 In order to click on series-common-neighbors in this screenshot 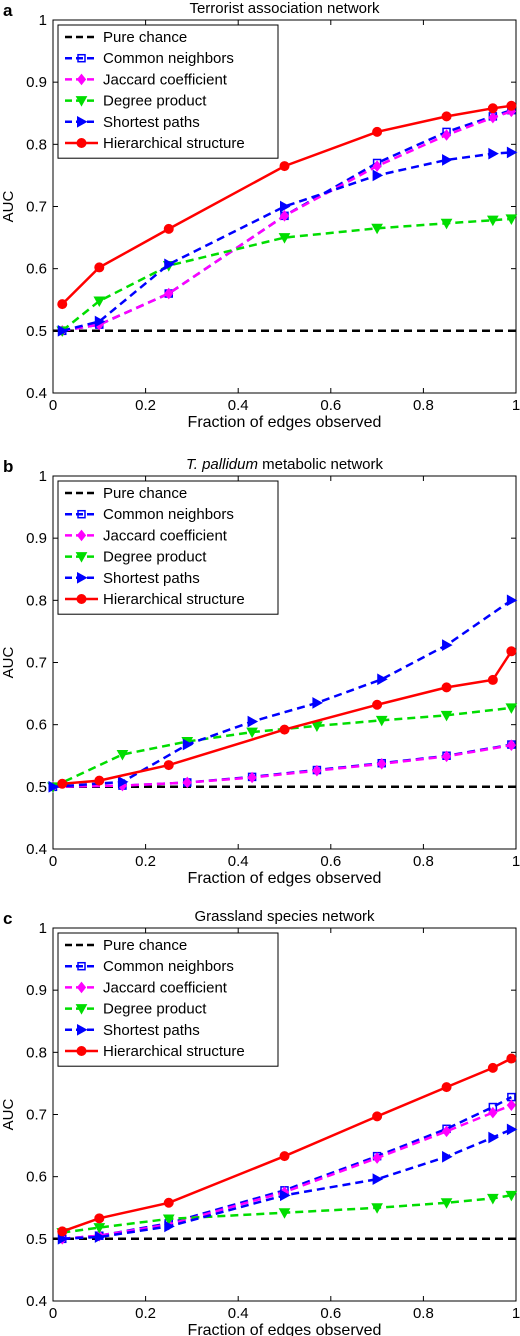, I will do `click(287, 1168)`.